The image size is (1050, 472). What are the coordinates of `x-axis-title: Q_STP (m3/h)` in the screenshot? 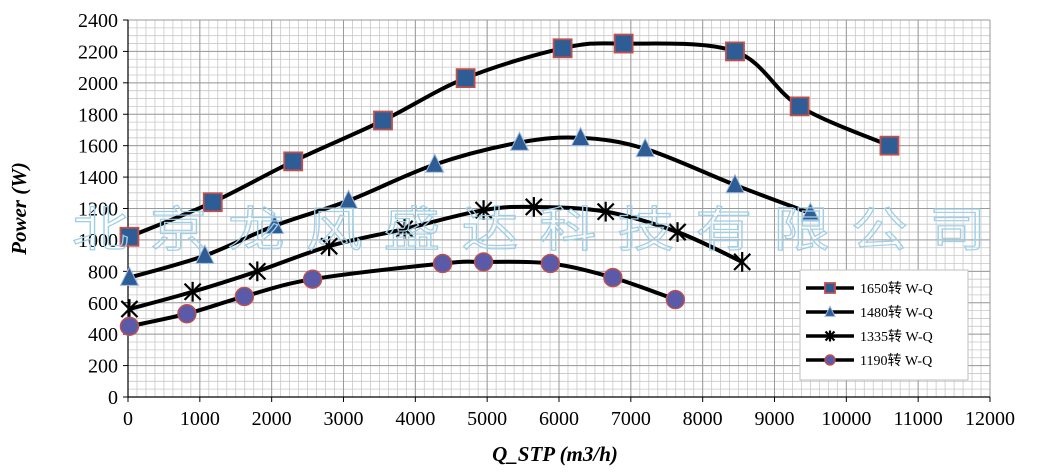 It's located at (555, 454).